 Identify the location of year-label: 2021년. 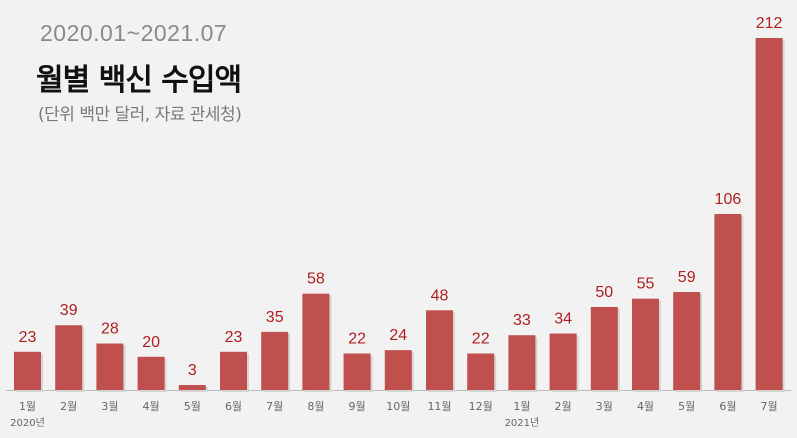
(522, 423).